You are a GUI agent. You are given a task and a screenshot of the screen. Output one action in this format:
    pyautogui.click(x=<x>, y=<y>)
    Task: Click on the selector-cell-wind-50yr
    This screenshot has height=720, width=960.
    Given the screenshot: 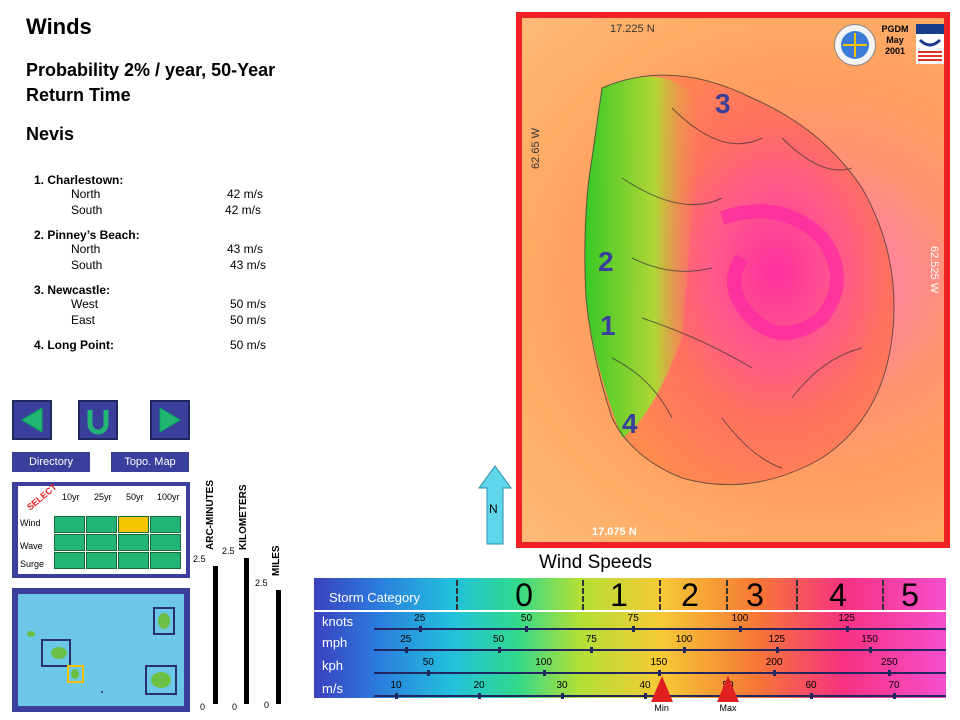 What is the action you would take?
    pyautogui.click(x=133, y=524)
    